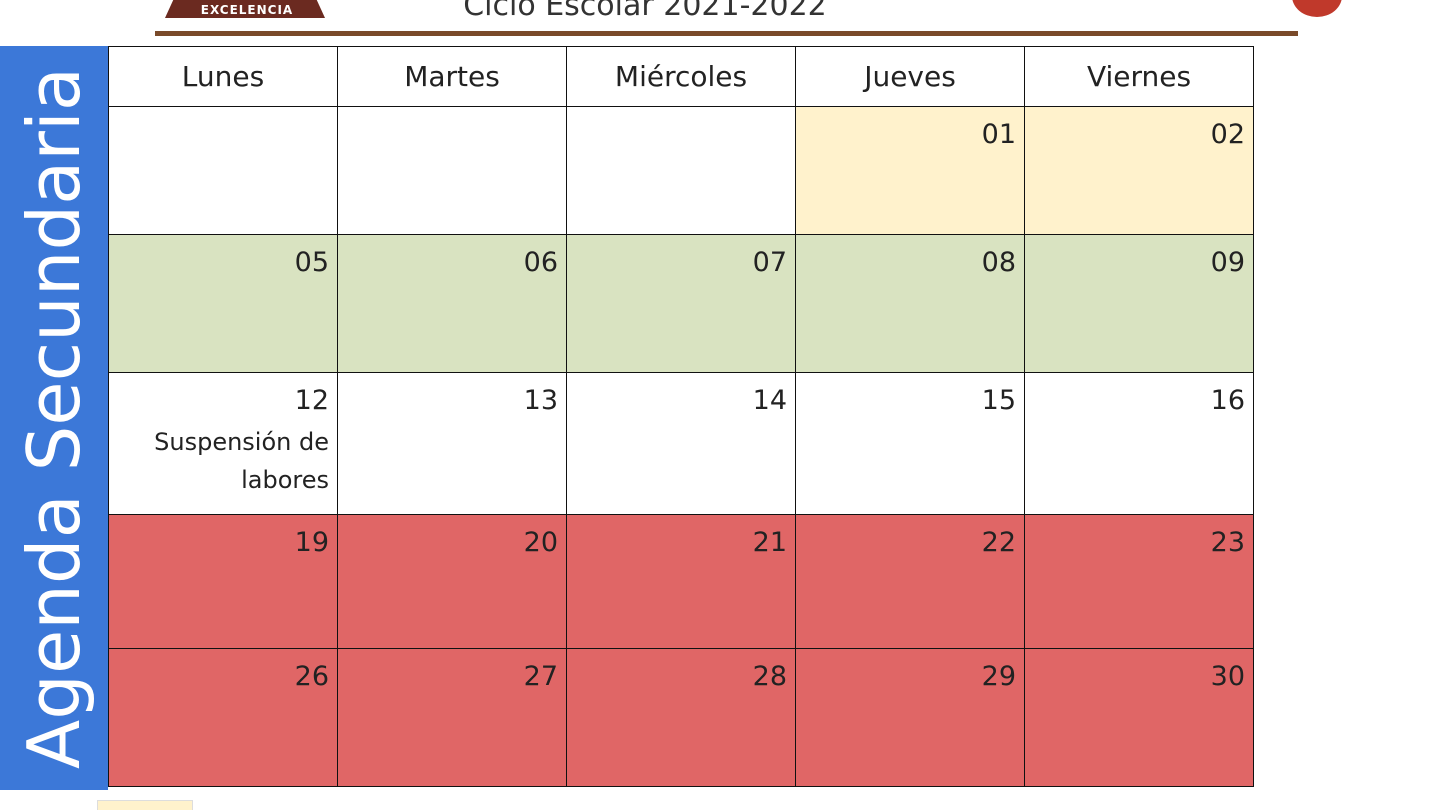 The width and height of the screenshot is (1440, 810). I want to click on day-number: 29, so click(998, 676).